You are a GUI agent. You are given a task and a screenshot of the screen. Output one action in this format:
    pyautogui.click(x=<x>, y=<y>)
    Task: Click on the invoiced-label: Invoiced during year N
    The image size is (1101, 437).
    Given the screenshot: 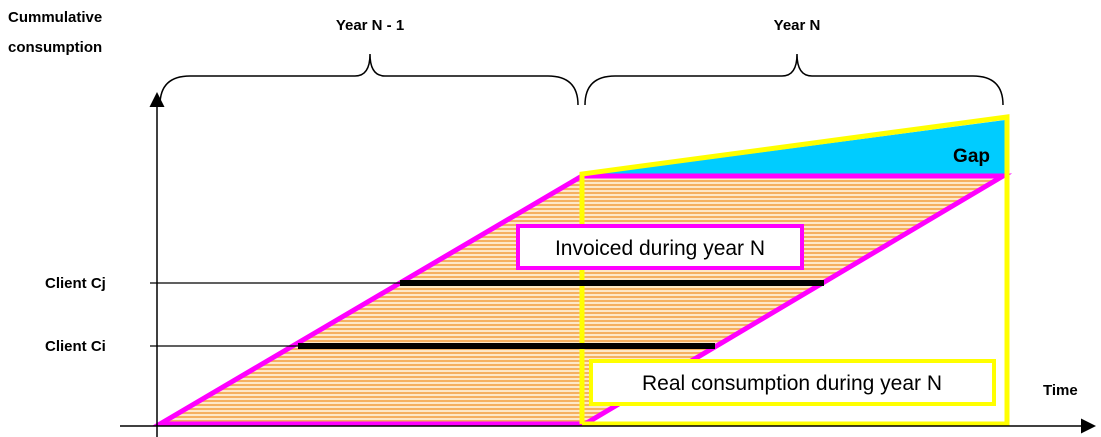 What is the action you would take?
    pyautogui.click(x=660, y=248)
    